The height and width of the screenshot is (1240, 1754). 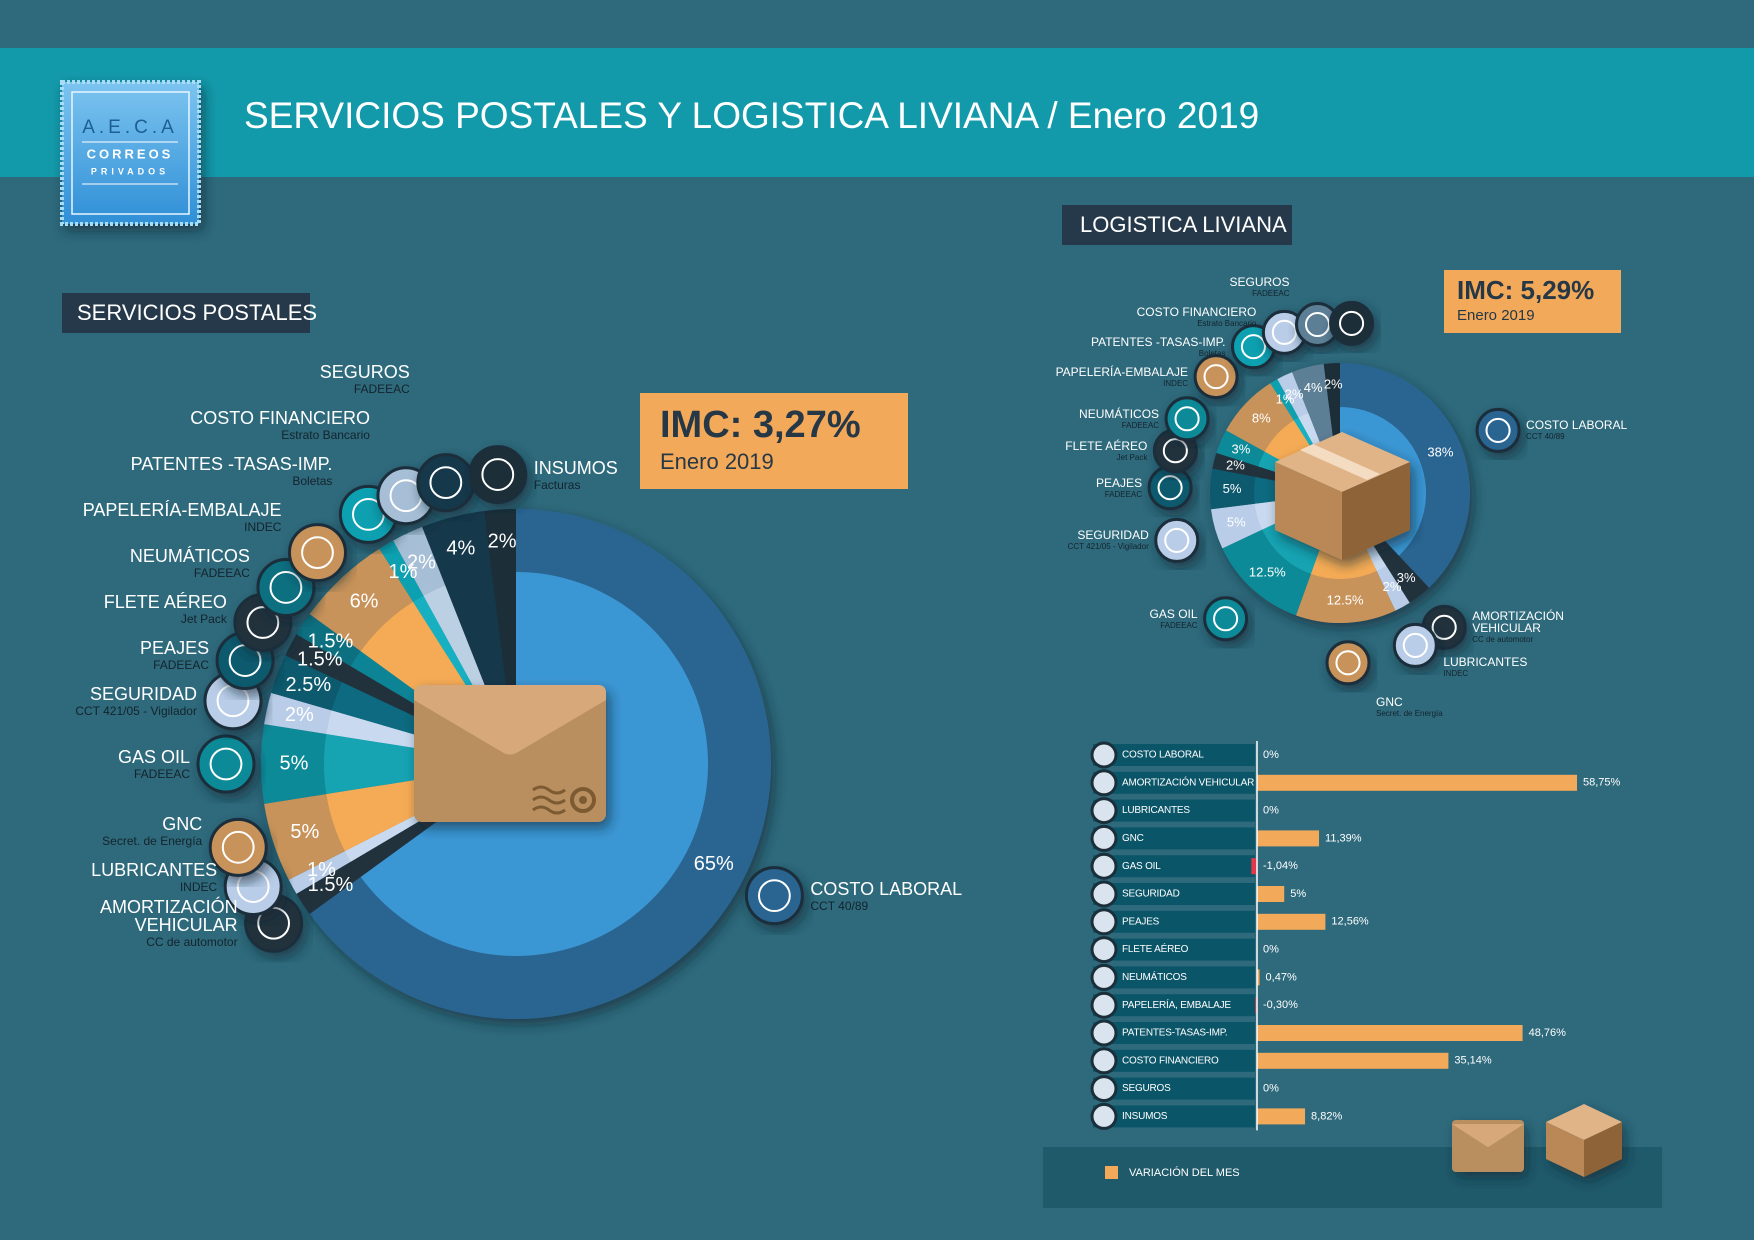 I want to click on envelope-icon, so click(x=510, y=753).